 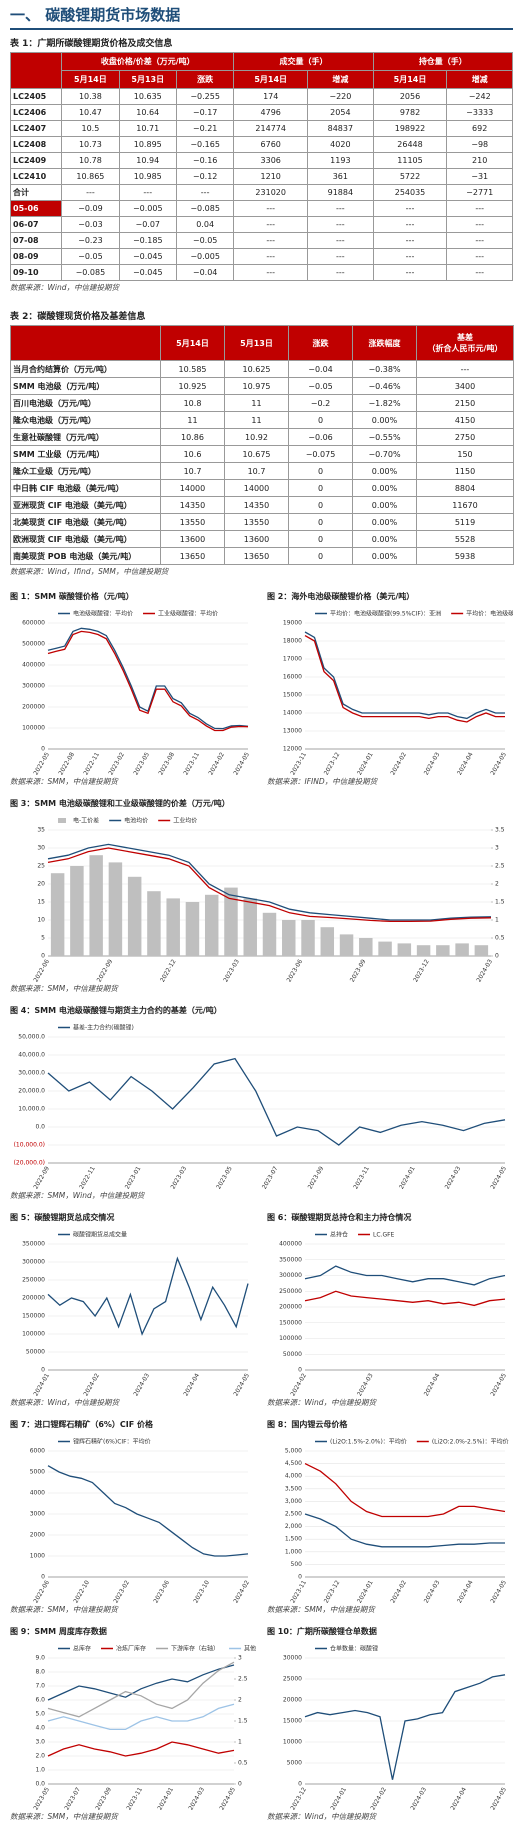 I want to click on table-cell: −0.38%, so click(x=384, y=369).